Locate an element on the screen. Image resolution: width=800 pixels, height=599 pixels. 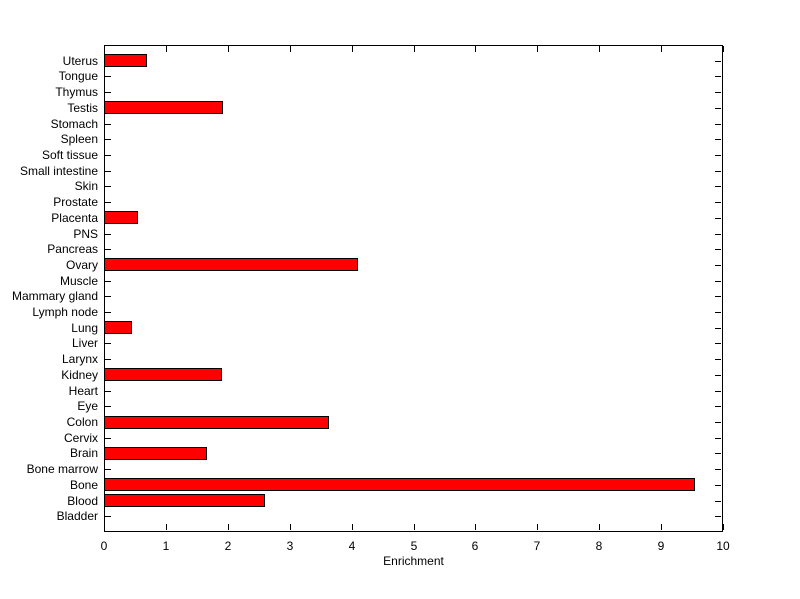
ytick-label-bone-marrow: Bone marrow is located at coordinates (62, 469).